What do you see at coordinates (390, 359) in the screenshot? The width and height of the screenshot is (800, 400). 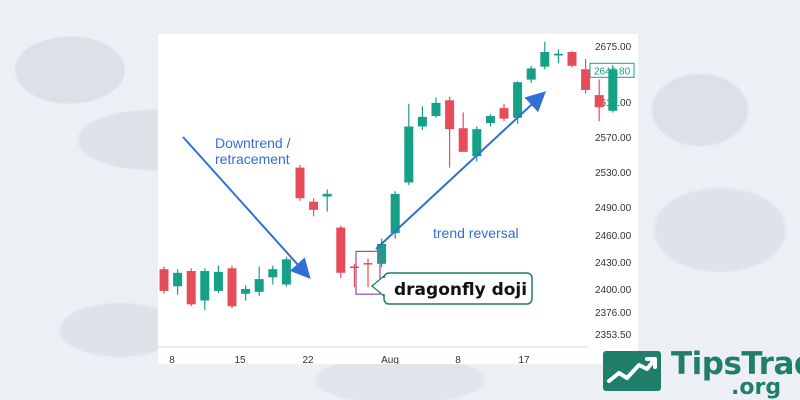 I see `x-tick-label: Aug` at bounding box center [390, 359].